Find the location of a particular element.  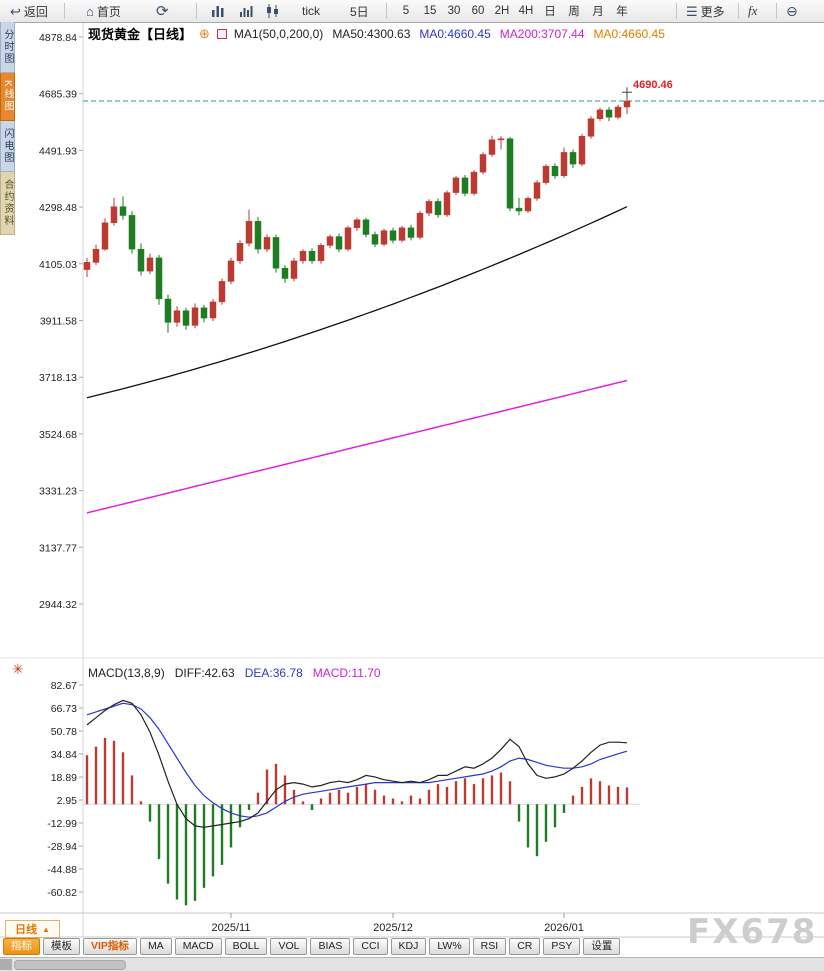

ma50-line is located at coordinates (357, 302).